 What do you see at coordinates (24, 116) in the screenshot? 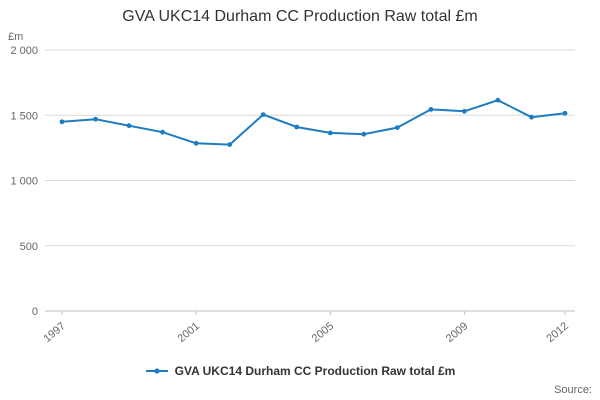
I see `y-tick-label: 1 500` at bounding box center [24, 116].